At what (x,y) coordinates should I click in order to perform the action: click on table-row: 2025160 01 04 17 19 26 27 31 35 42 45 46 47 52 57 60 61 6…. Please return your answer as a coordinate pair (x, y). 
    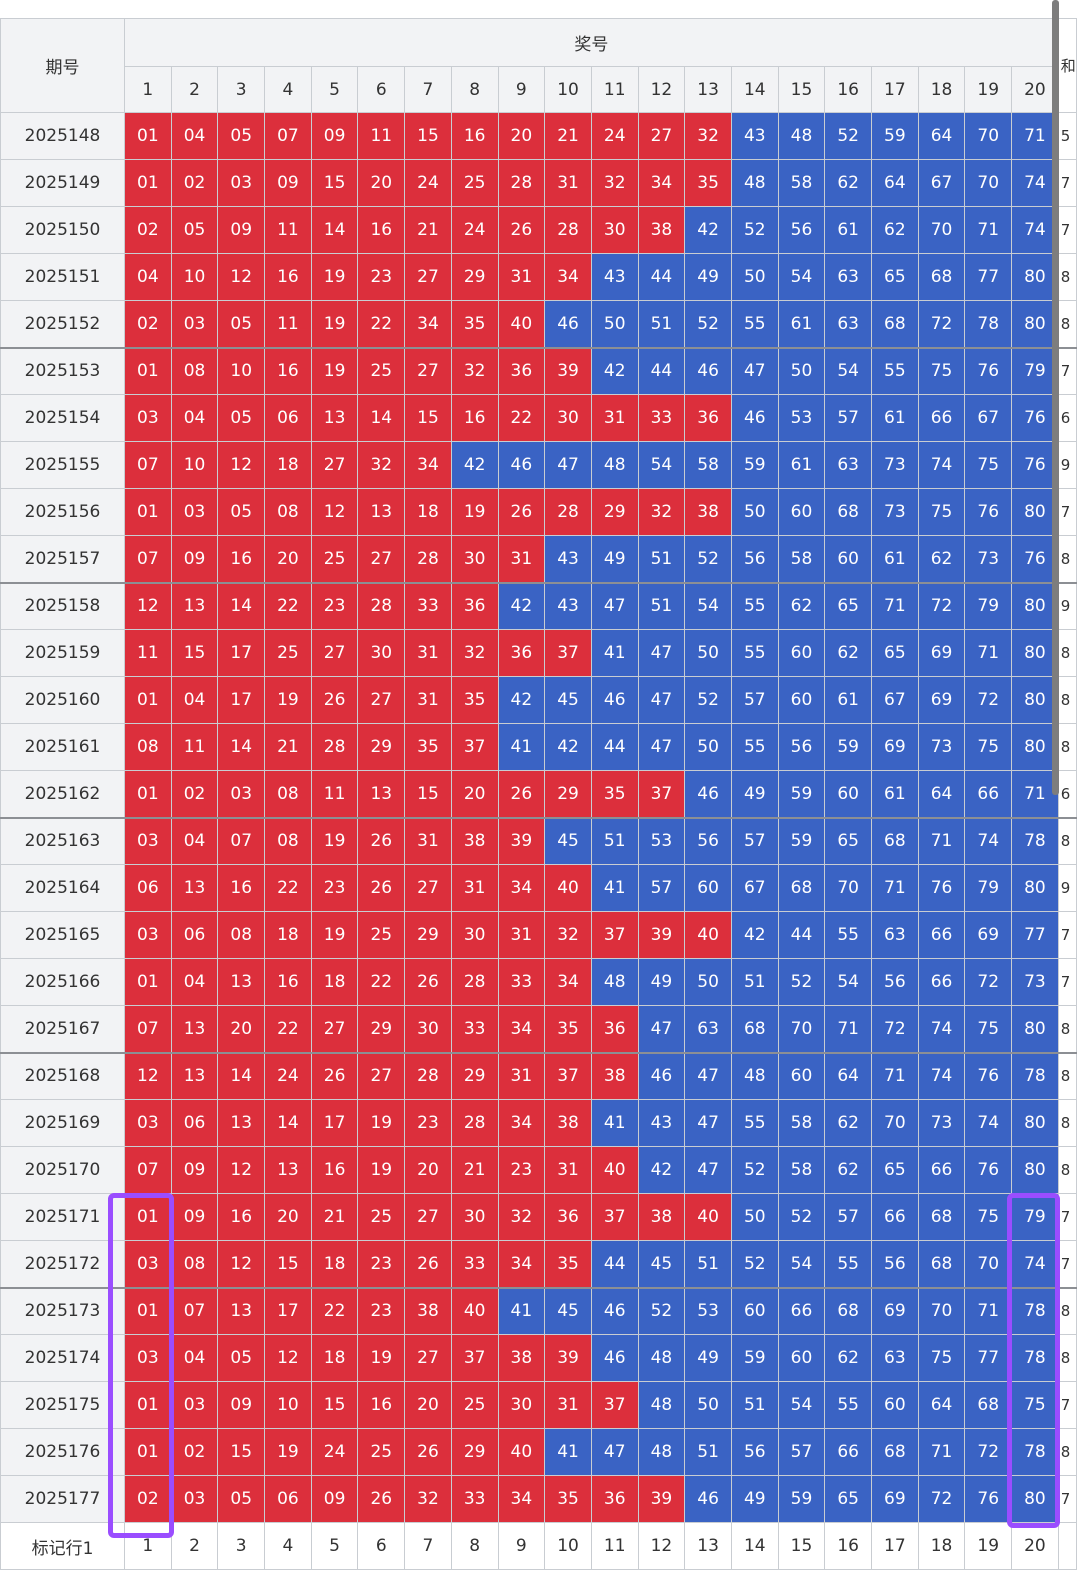
    Looking at the image, I should click on (538, 700).